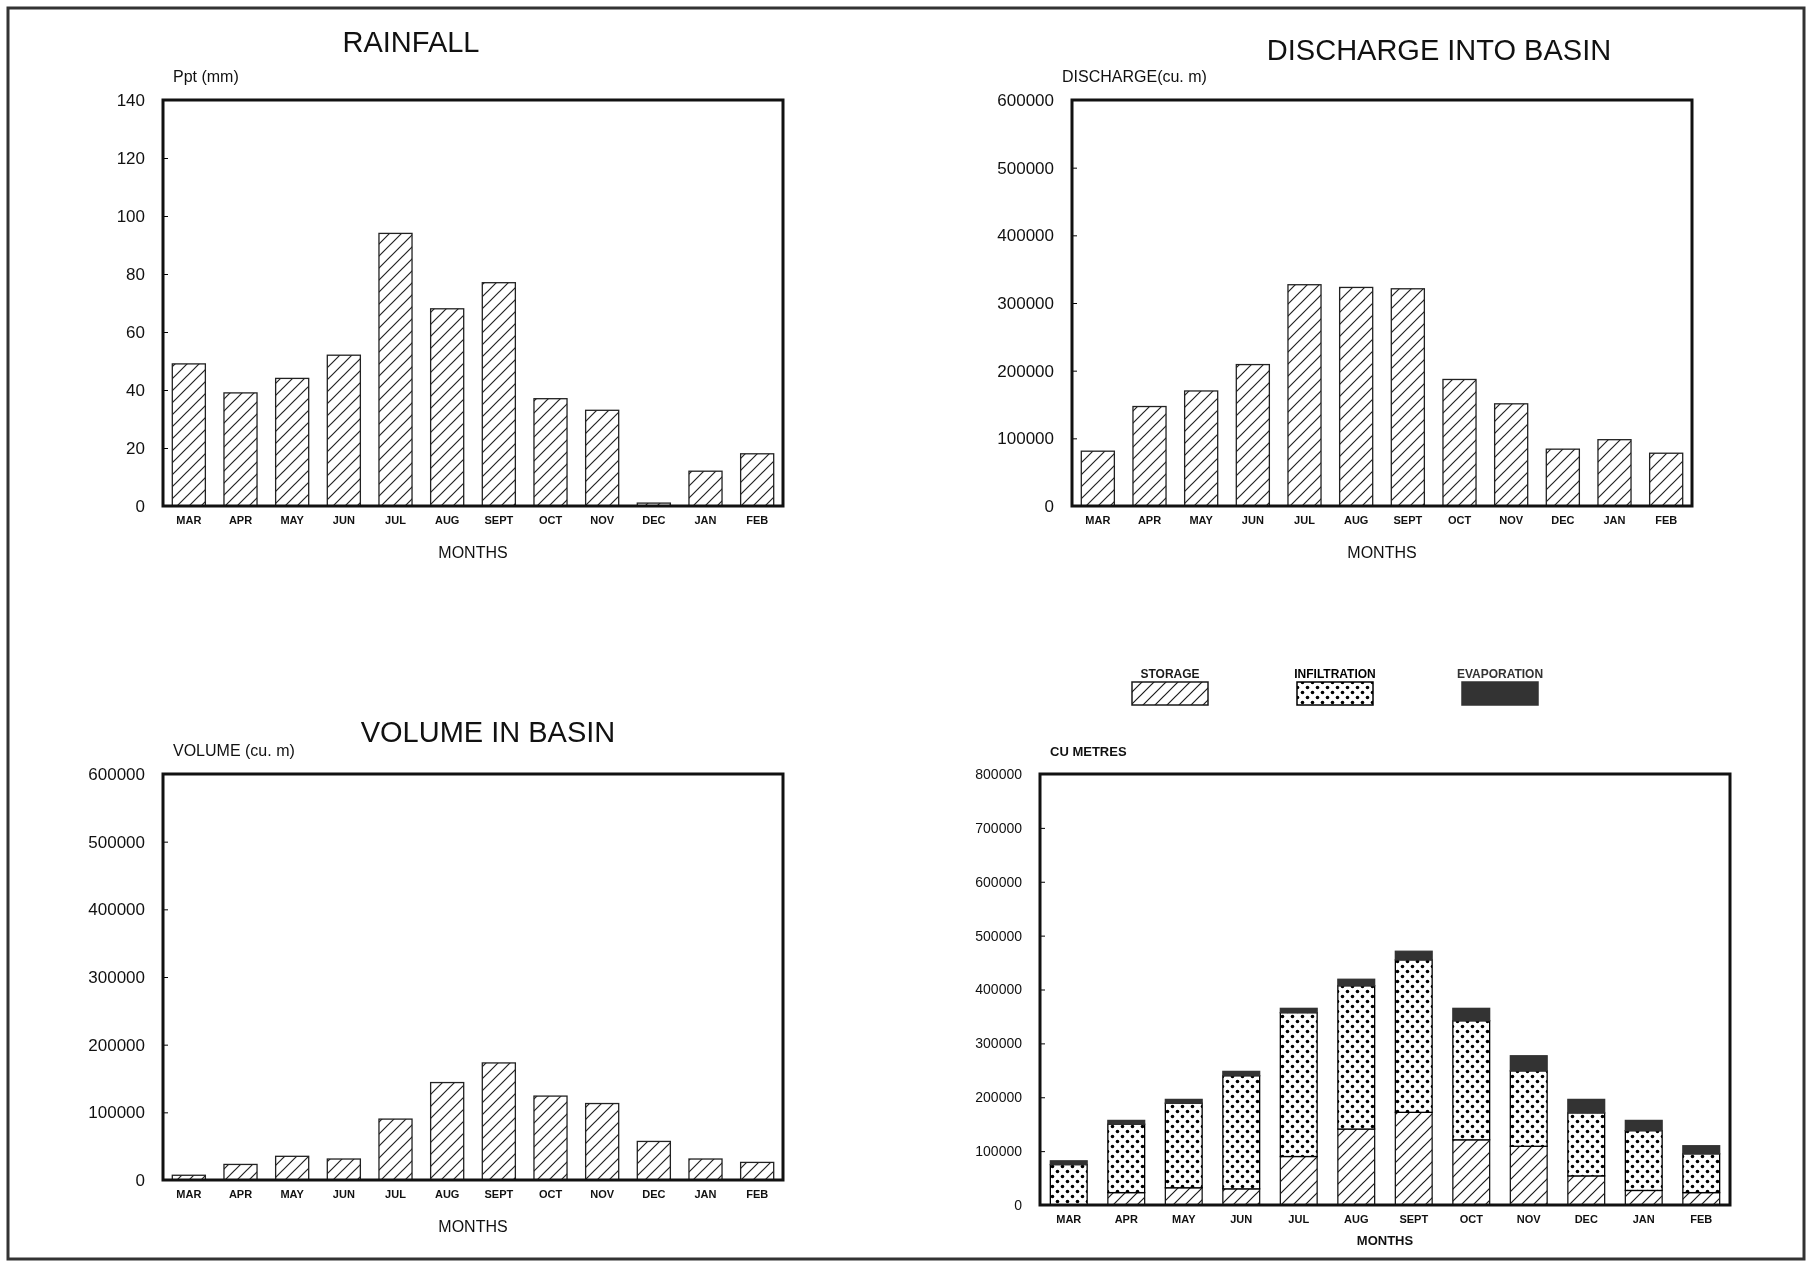 The image size is (1812, 1267). Describe the element at coordinates (1134, 76) in the screenshot. I see `y-axis-title: DISCHARGE(cu. m)` at that location.